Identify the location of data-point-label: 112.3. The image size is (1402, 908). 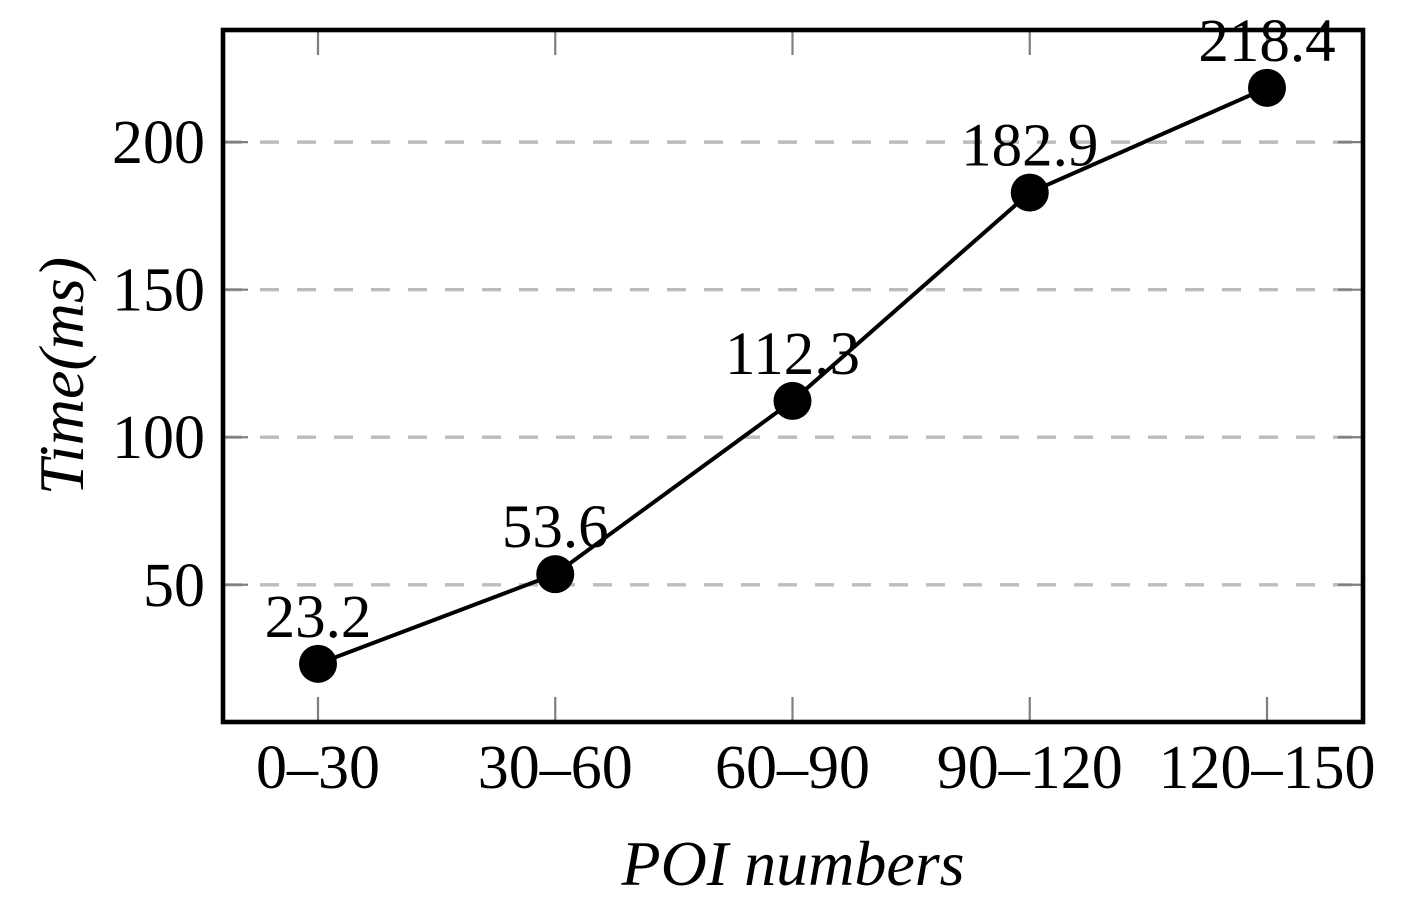
(792, 354).